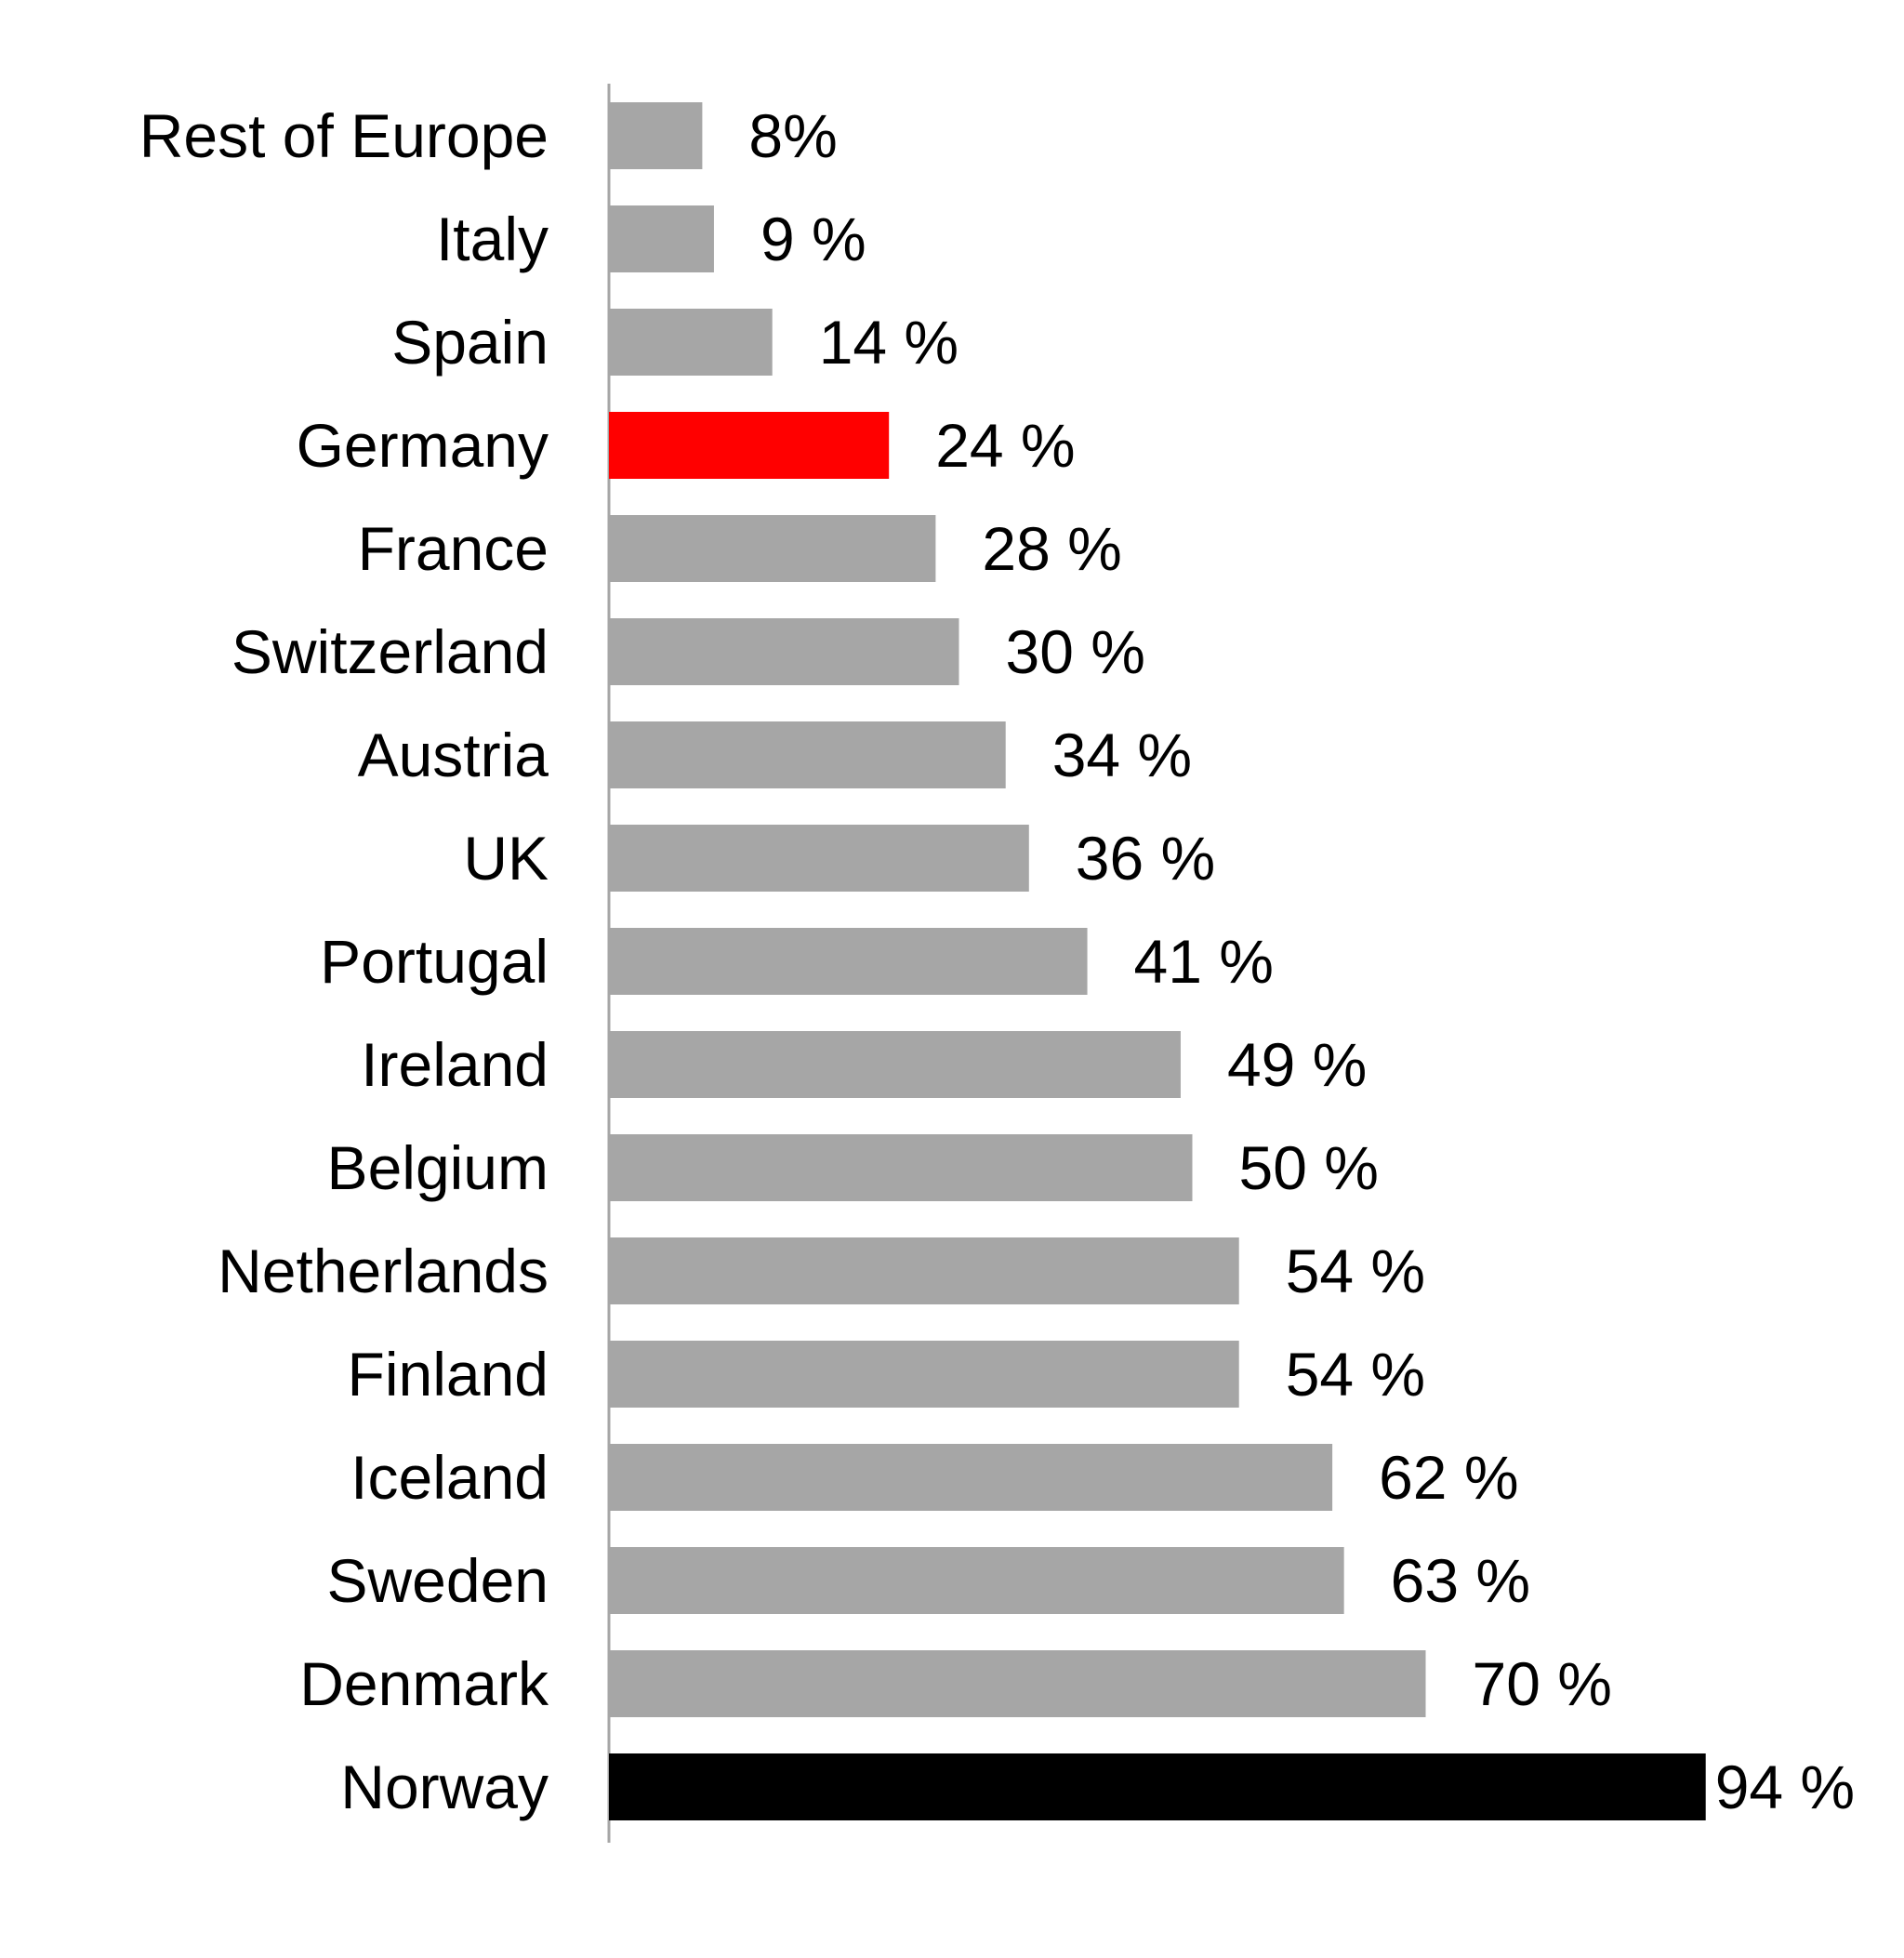 The width and height of the screenshot is (1904, 1958). Describe the element at coordinates (453, 755) in the screenshot. I see `category-label-austria: Austria` at that location.